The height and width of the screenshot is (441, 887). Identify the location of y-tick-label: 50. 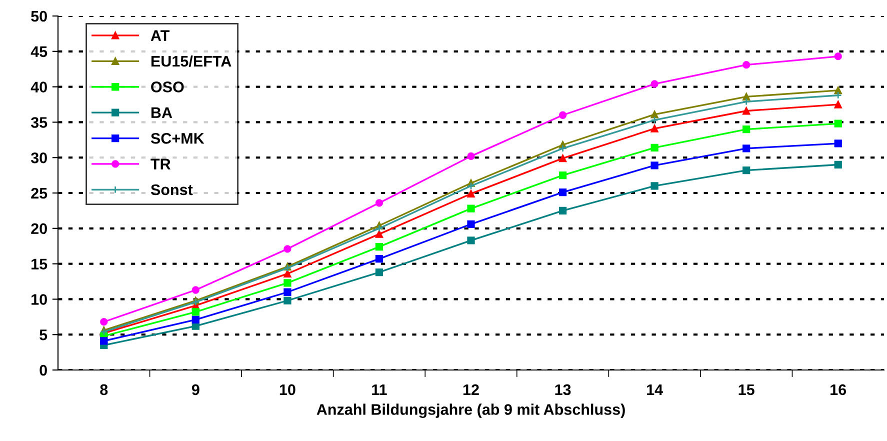
(39, 16).